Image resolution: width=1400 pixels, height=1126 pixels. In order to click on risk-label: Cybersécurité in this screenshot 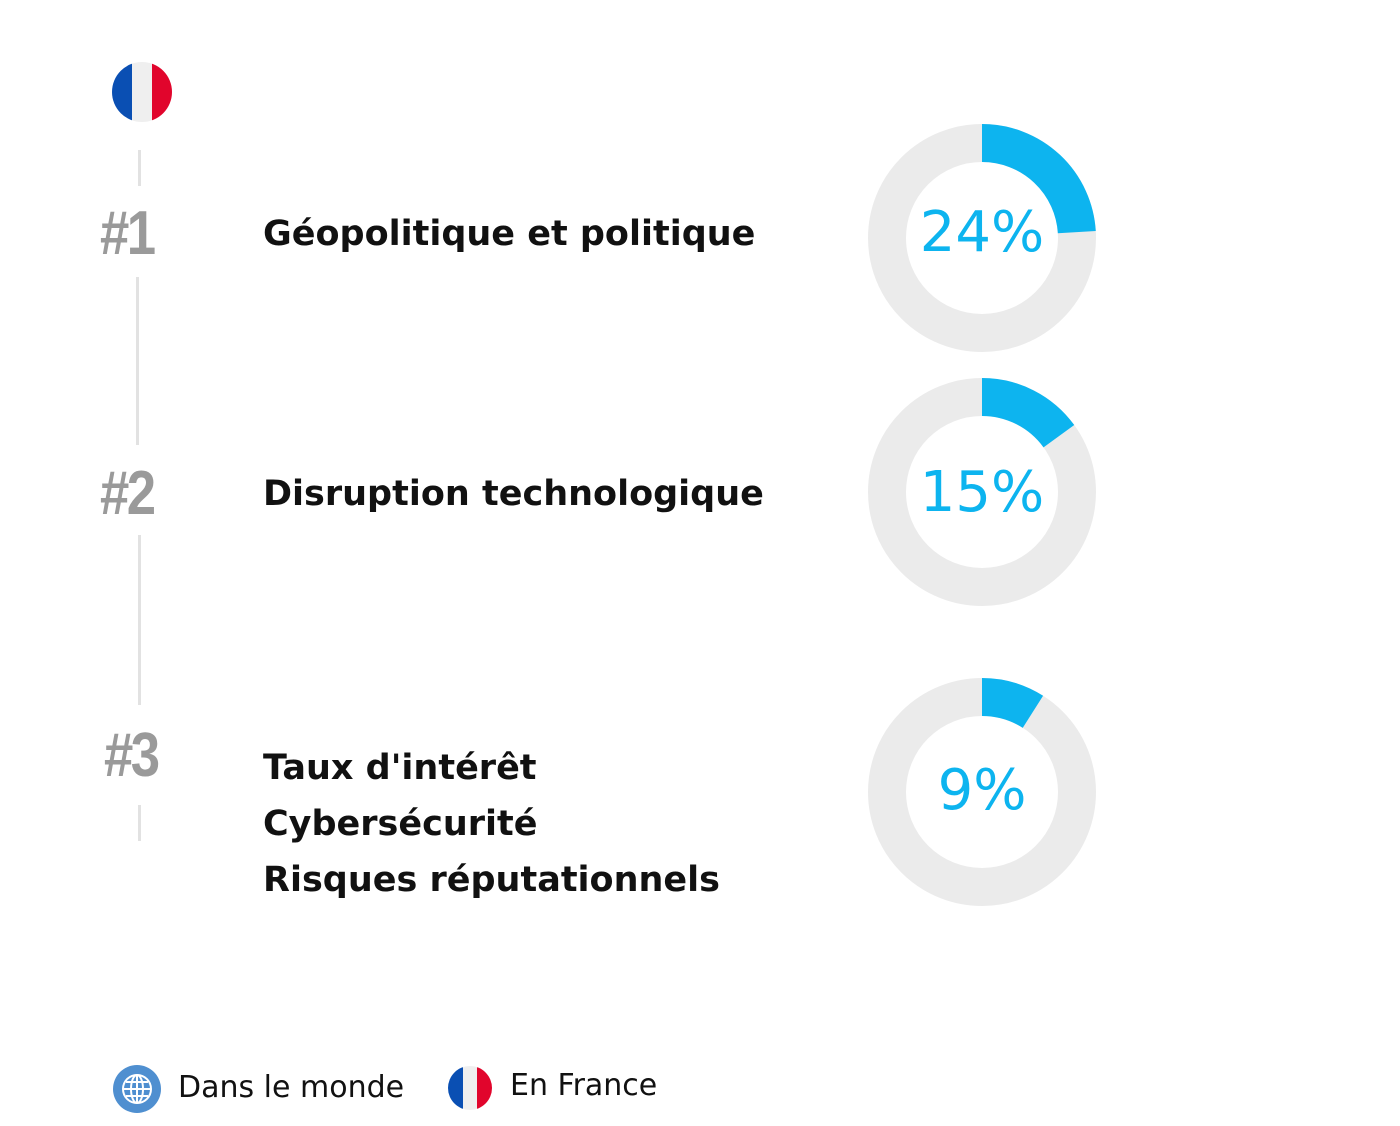, I will do `click(400, 824)`.